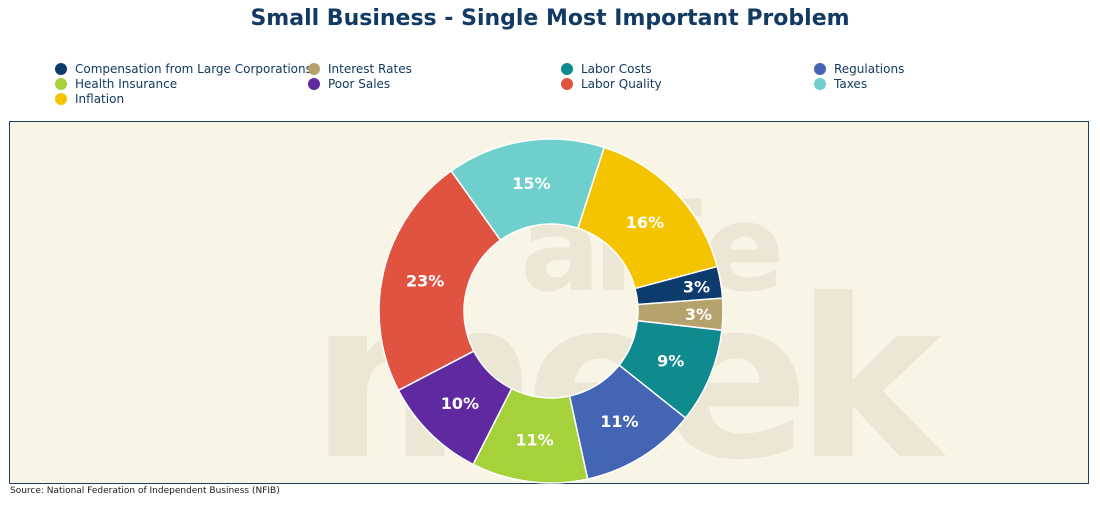 Image resolution: width=1100 pixels, height=508 pixels. I want to click on legend-label: Regulations, so click(869, 68).